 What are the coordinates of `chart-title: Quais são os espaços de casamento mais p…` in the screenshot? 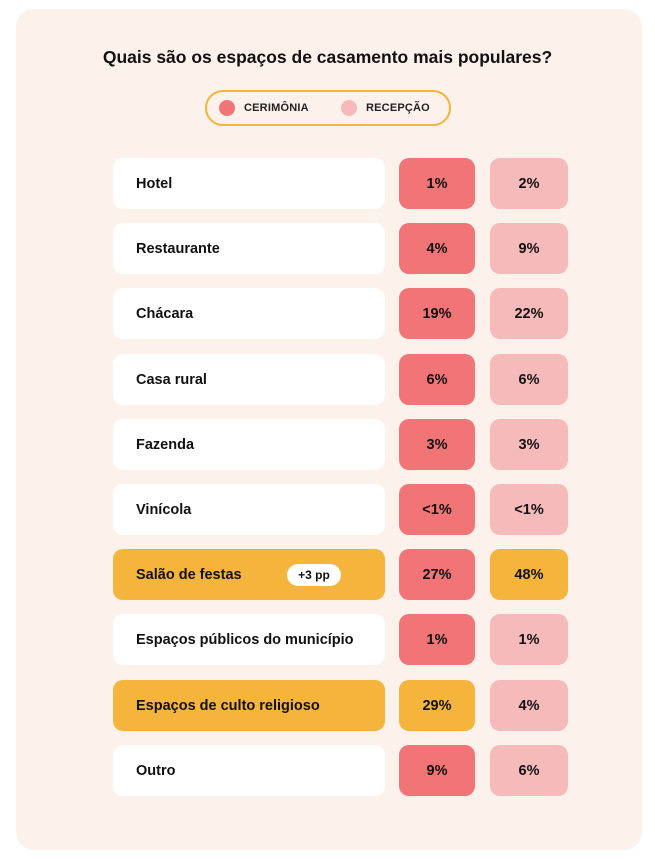 It's located at (327, 57).